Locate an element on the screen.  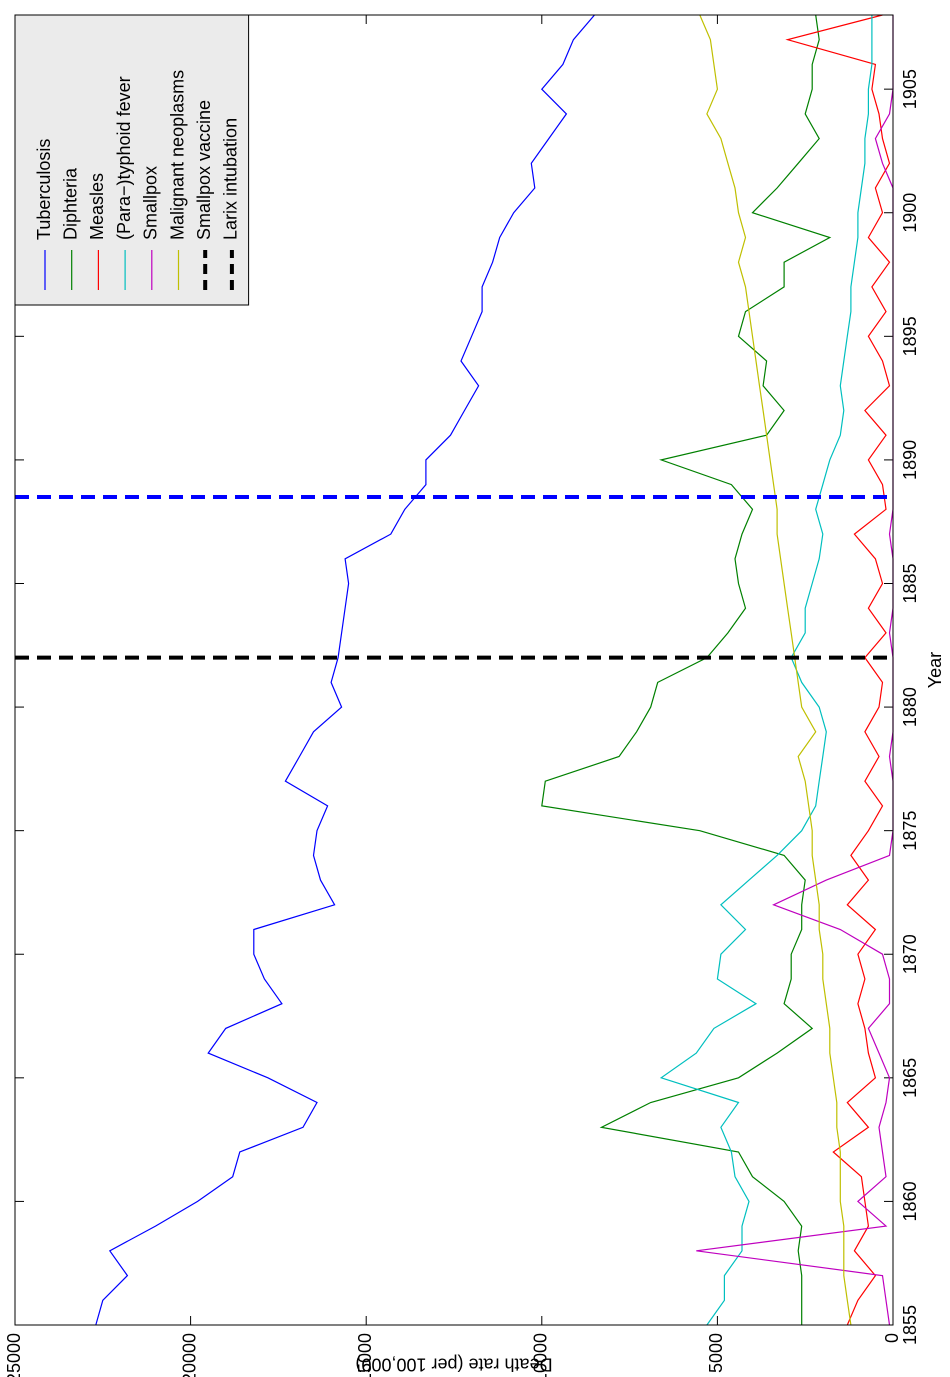
x-tick-label: 1870 is located at coordinates (910, 954).